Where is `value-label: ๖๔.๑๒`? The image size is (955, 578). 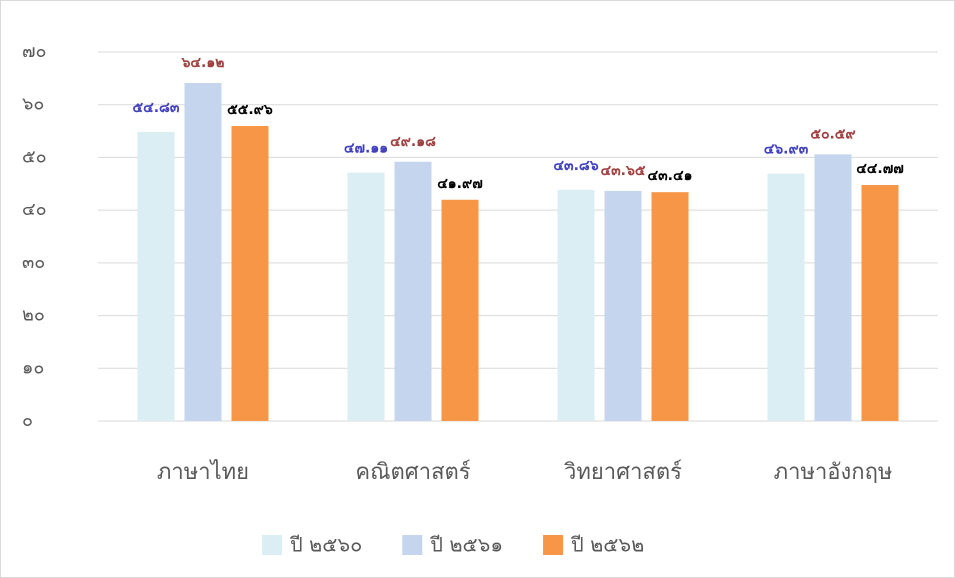 value-label: ๖๔.๑๒ is located at coordinates (203, 63).